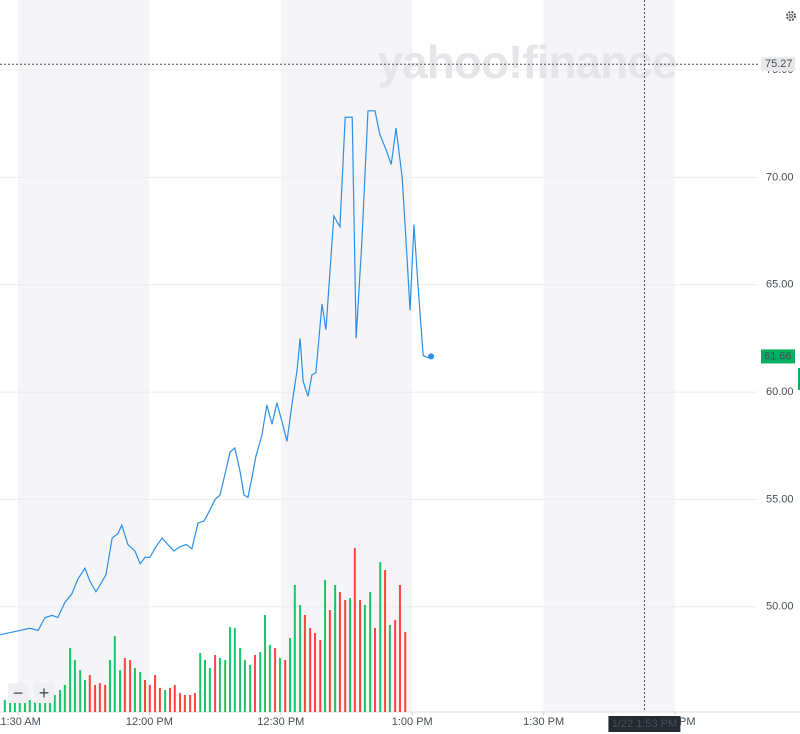 The height and width of the screenshot is (734, 800). I want to click on last-price-box, so click(778, 356).